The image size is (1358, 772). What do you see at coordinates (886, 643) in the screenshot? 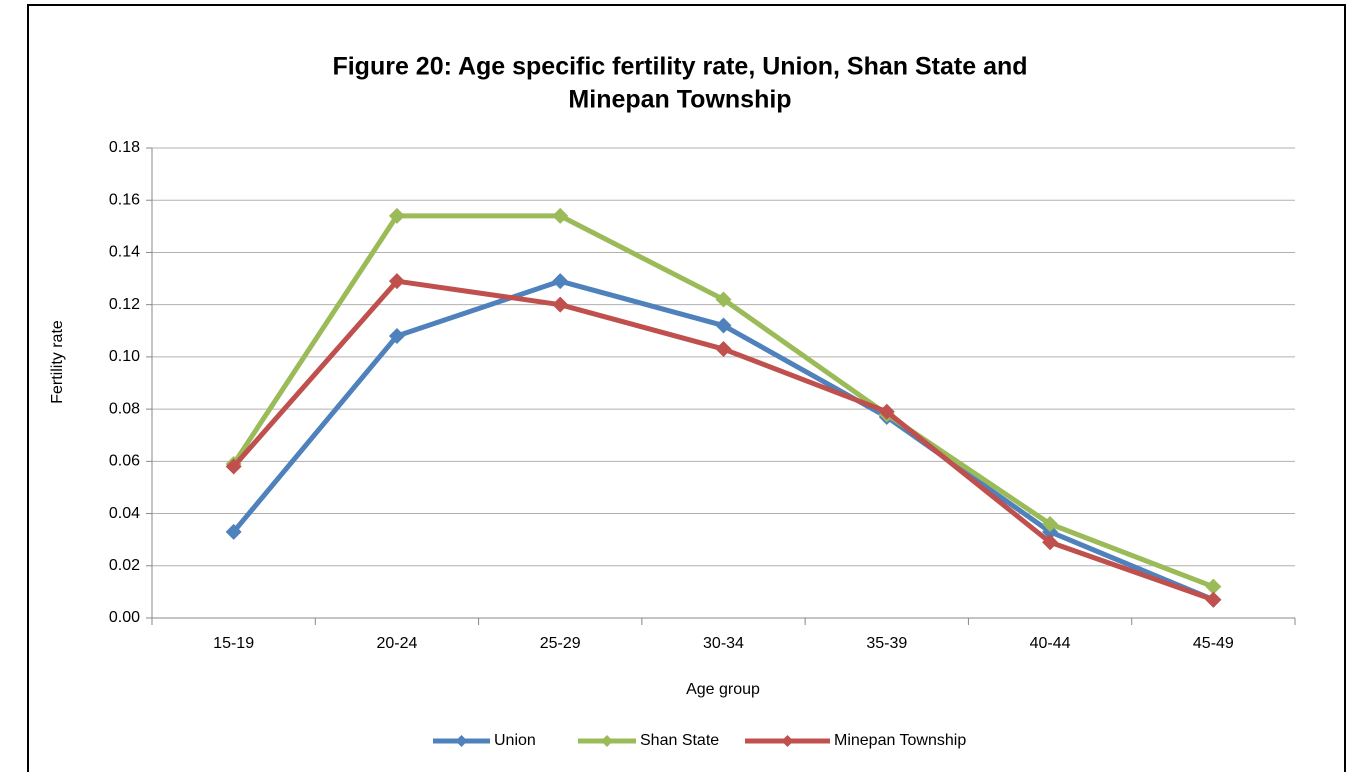
I see `x-tick-label: 35-39` at bounding box center [886, 643].